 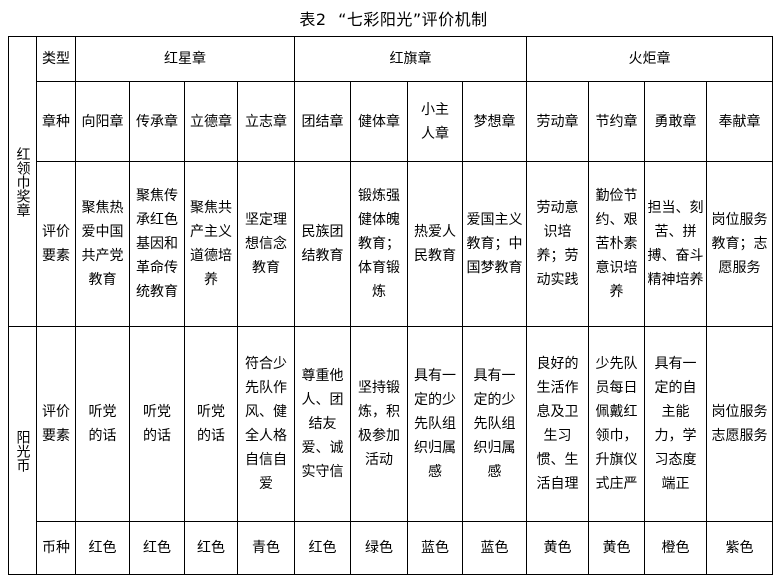 What do you see at coordinates (616, 424) in the screenshot?
I see `eval-cell: 少先队员每日佩戴红领巾，升旗仪式庄严` at bounding box center [616, 424].